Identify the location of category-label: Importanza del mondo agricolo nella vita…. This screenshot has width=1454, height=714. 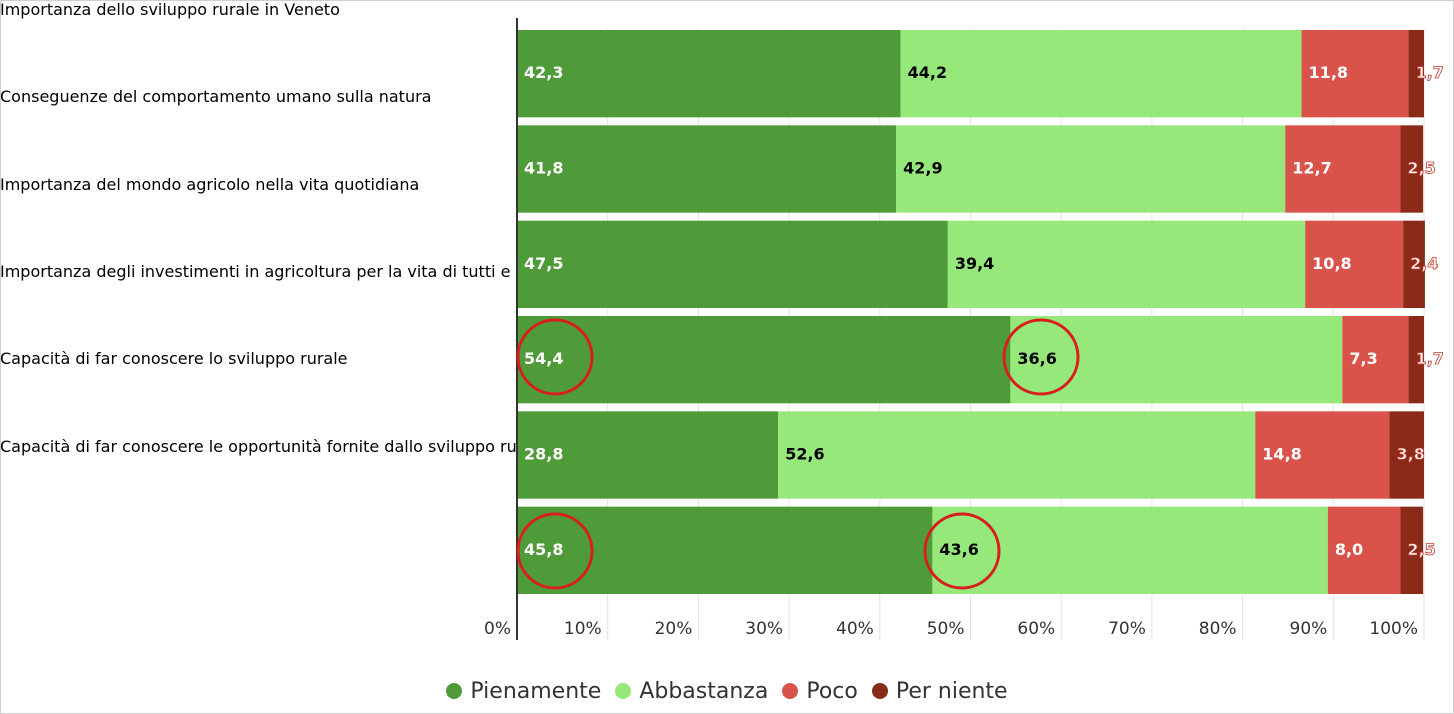
(210, 184).